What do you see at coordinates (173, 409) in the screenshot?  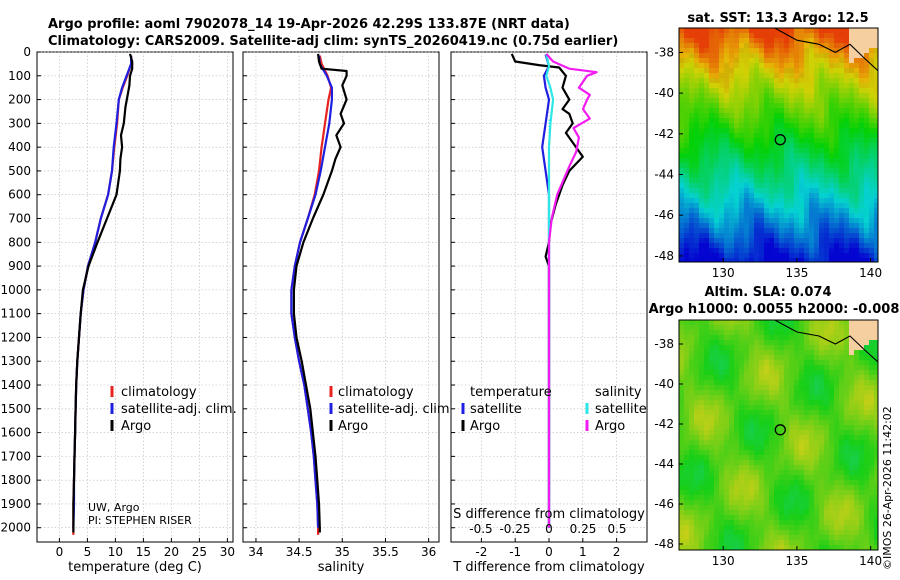 I see `temperature-legend: climatology satellite-adj. clim. Argo` at bounding box center [173, 409].